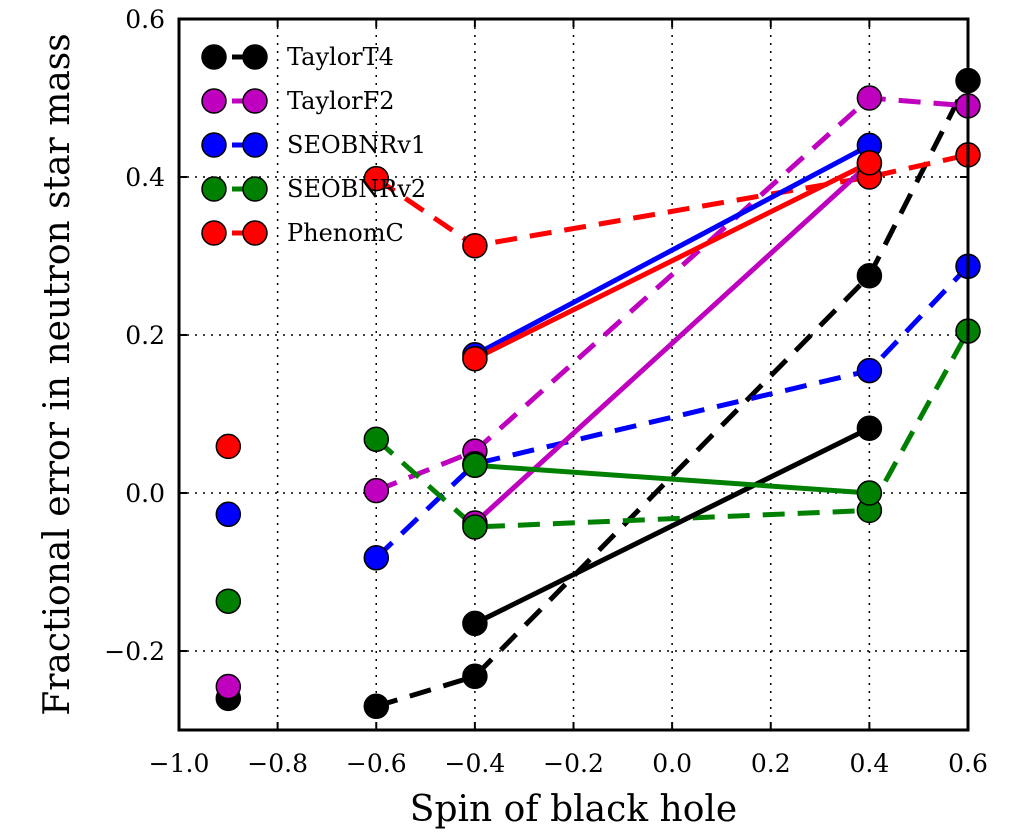 This screenshot has height=836, width=1021. I want to click on x-tick-label: −0.6, so click(376, 763).